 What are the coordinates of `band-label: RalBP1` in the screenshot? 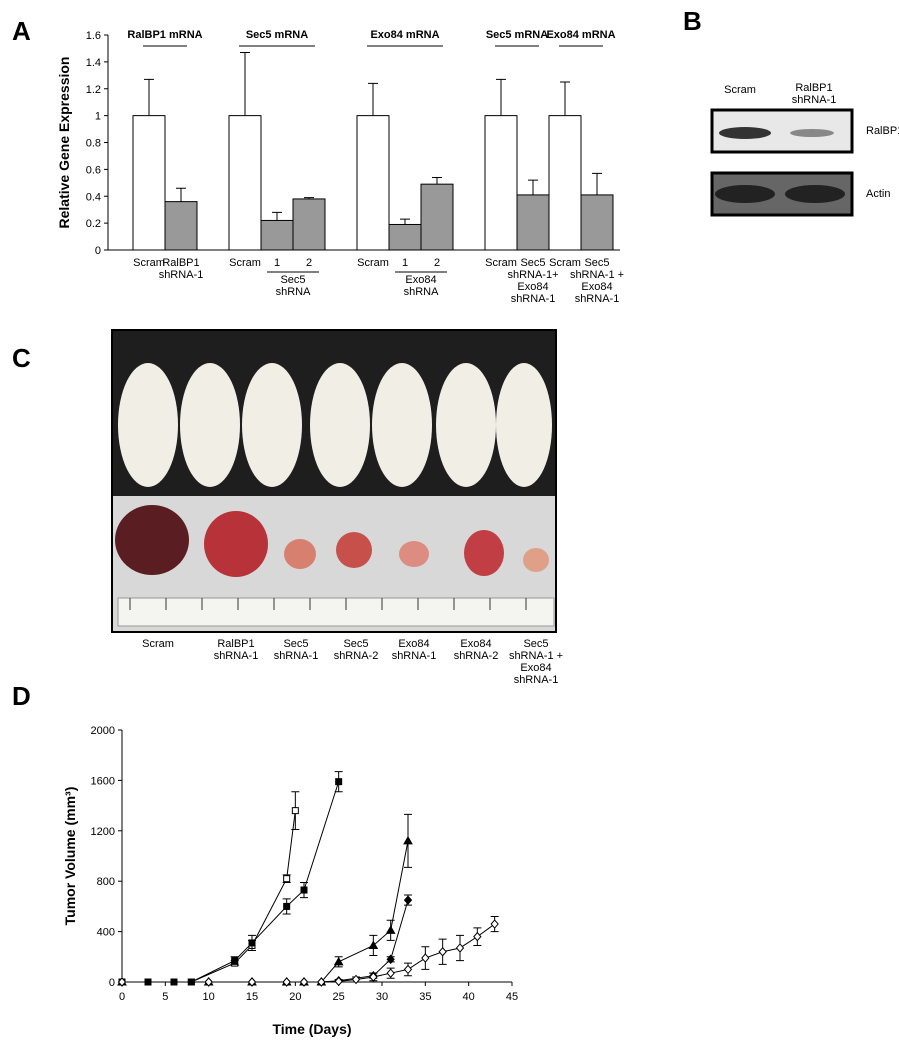 It's located at (882, 131).